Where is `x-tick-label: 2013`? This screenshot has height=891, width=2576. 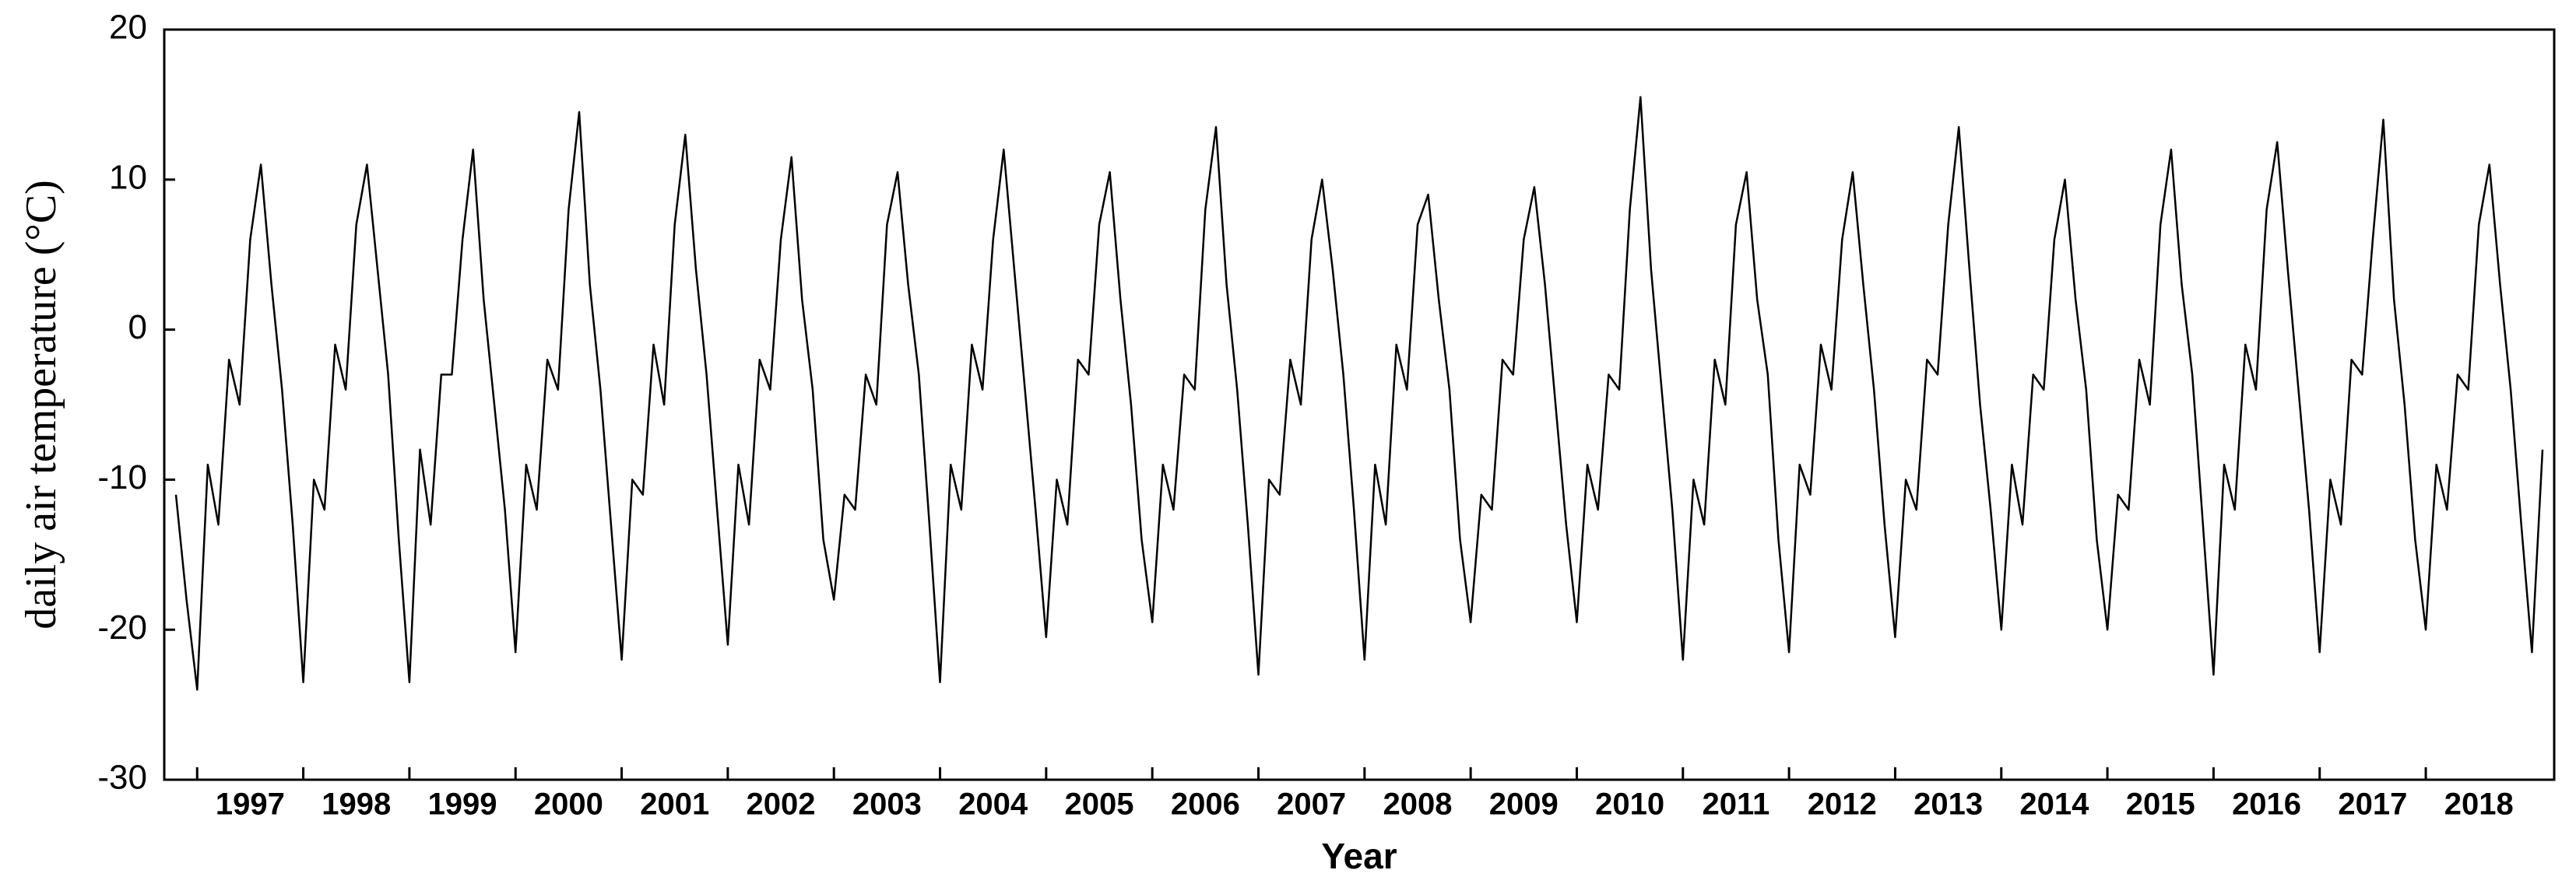
x-tick-label: 2013 is located at coordinates (1949, 805).